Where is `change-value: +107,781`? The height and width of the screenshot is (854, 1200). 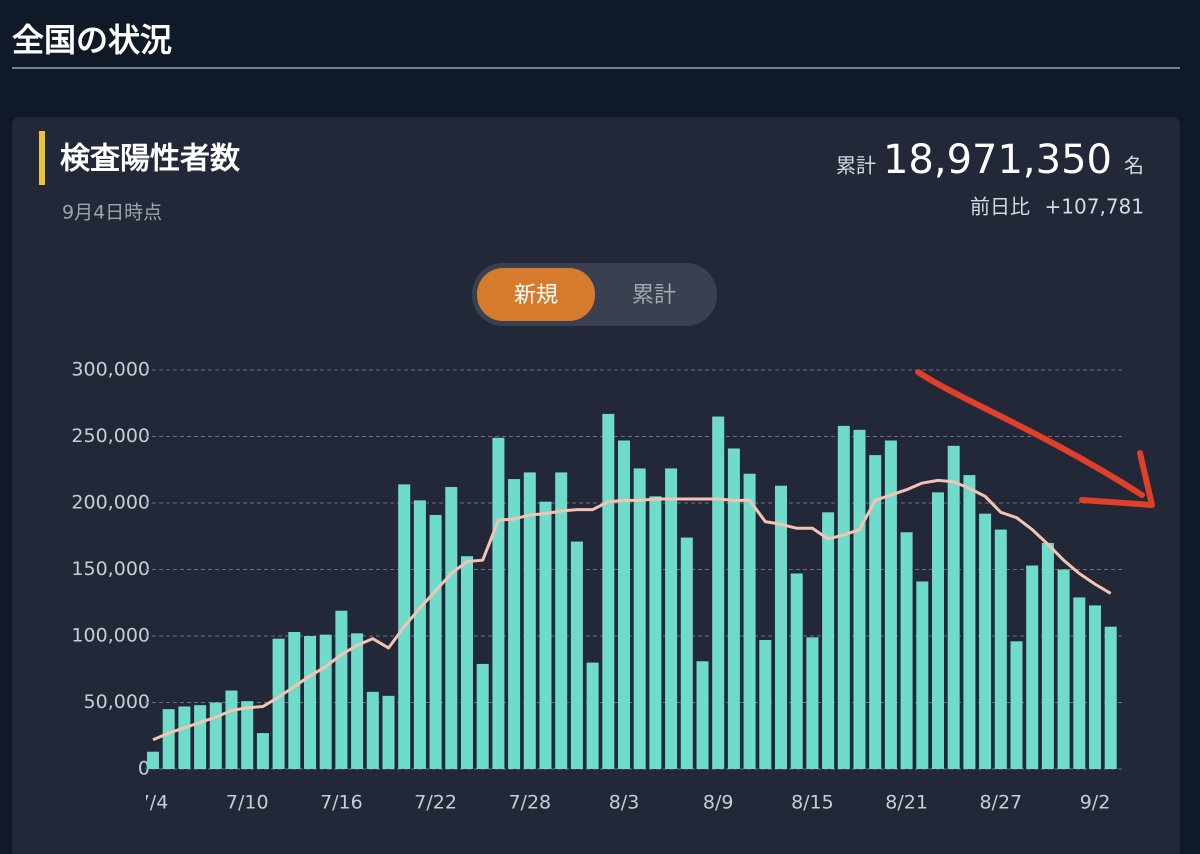 change-value: +107,781 is located at coordinates (1094, 207).